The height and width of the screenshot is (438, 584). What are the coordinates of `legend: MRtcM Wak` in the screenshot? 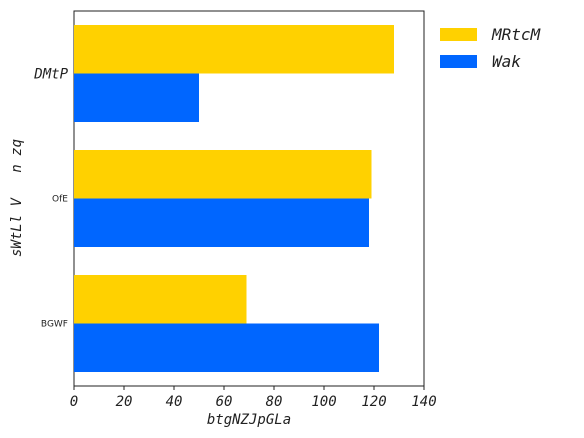 It's located at (491, 48).